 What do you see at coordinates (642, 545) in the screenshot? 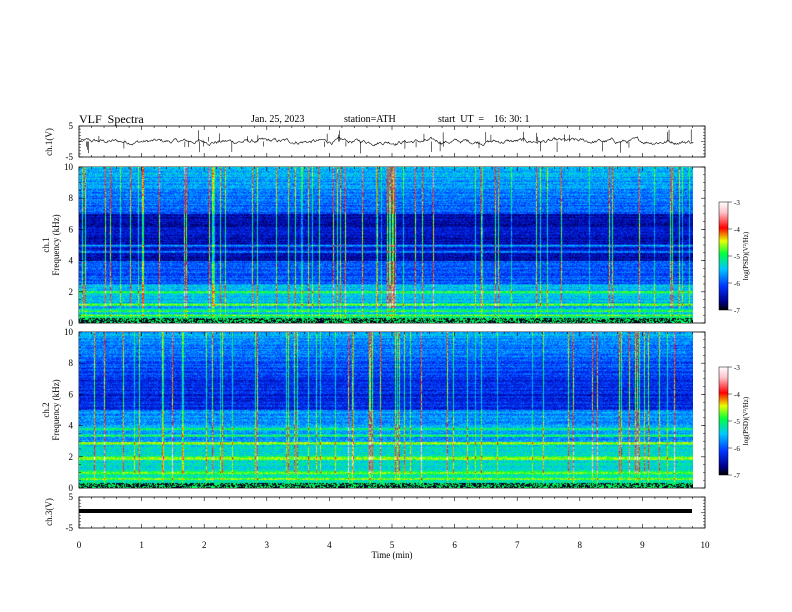
I see `x-tick-label: 9` at bounding box center [642, 545].